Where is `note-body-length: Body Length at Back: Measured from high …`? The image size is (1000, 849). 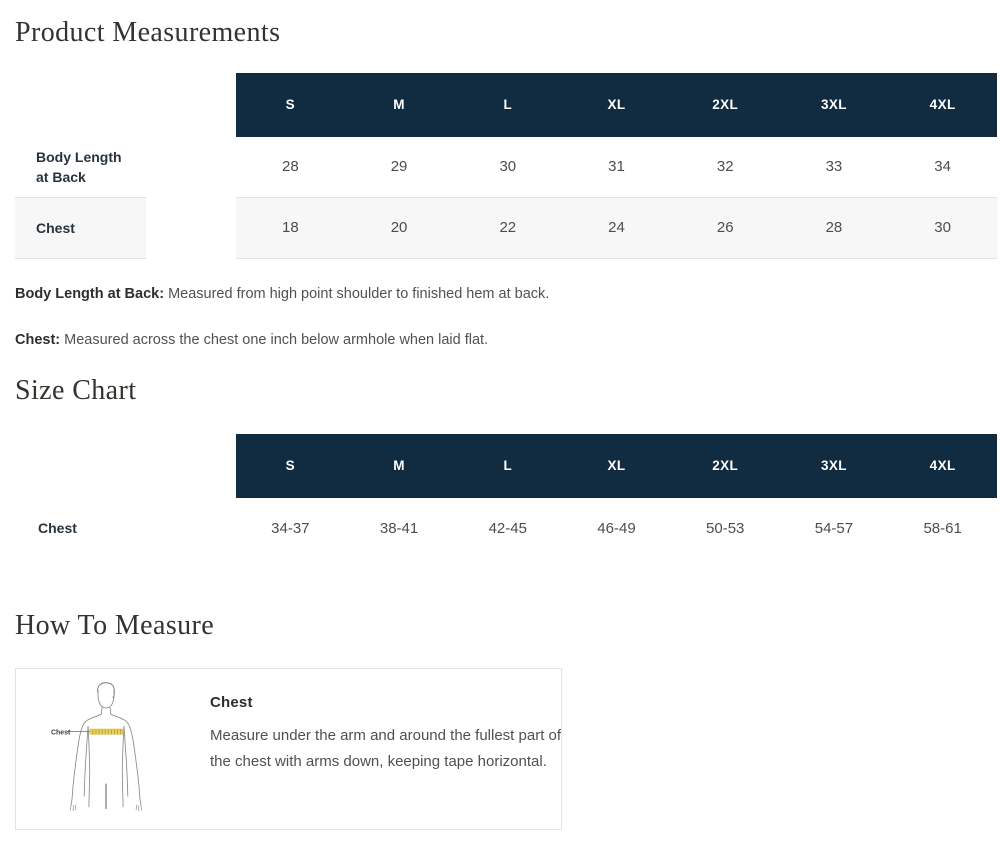
note-body-length: Body Length at Back: Measured from high … is located at coordinates (506, 294).